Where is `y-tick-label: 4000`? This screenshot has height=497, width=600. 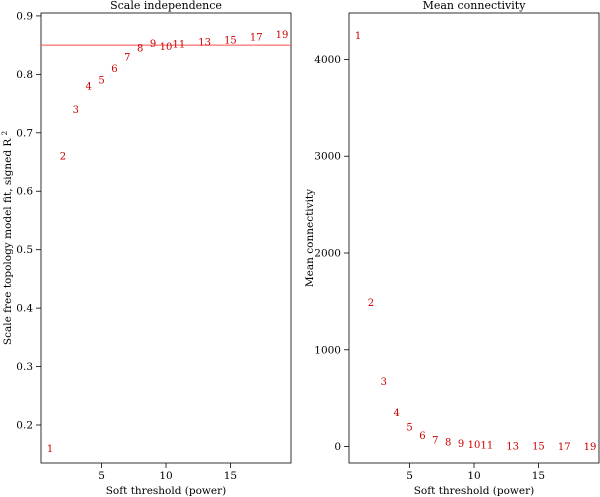 y-tick-label: 4000 is located at coordinates (327, 60).